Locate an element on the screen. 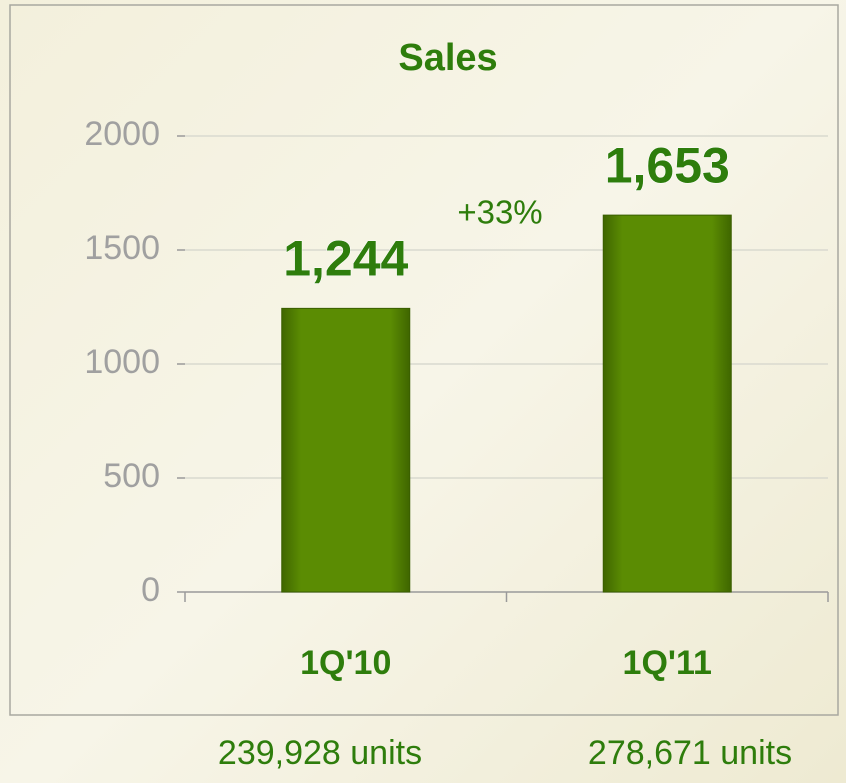 The width and height of the screenshot is (846, 783). y-tick-label: 500 is located at coordinates (131, 476).